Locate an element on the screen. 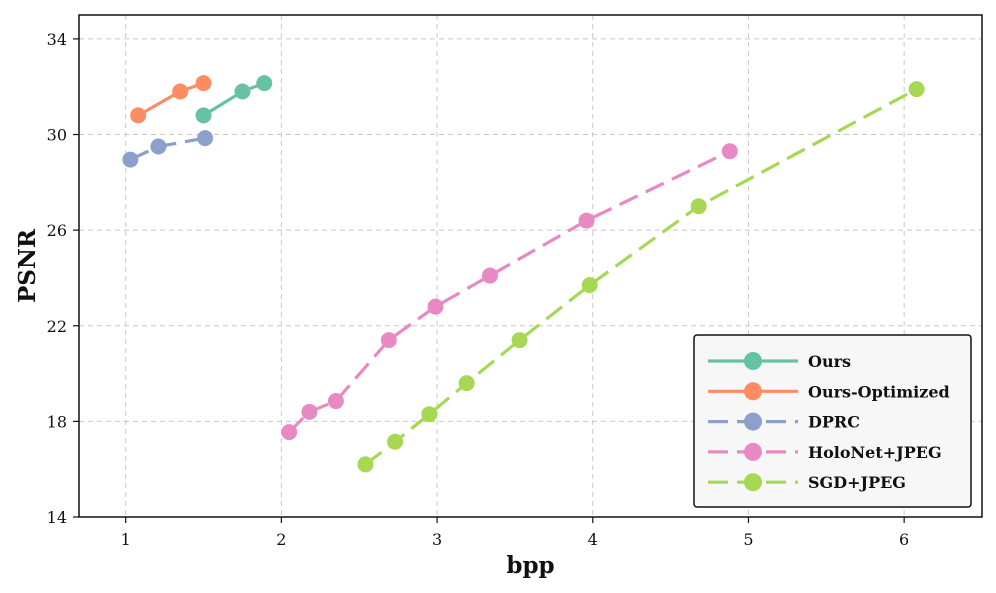 This screenshot has width=996, height=593. y-tick-label: 30 is located at coordinates (57, 135).